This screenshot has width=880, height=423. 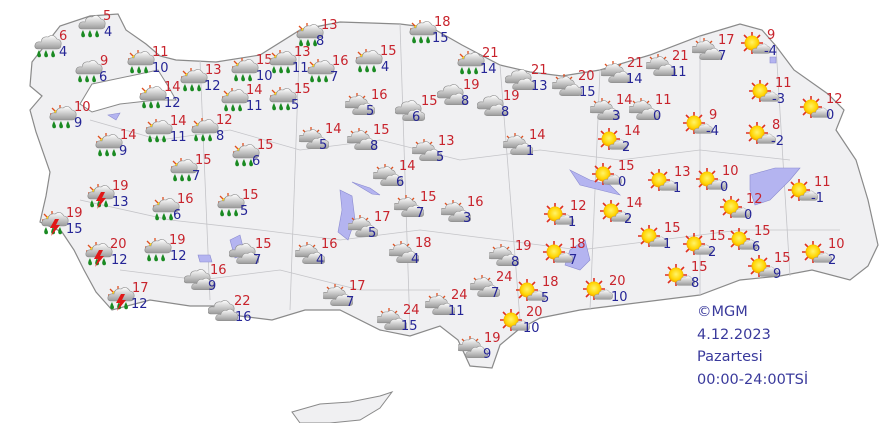 What do you see at coordinates (107, 16) in the screenshot?
I see `max-temp: 5` at bounding box center [107, 16].